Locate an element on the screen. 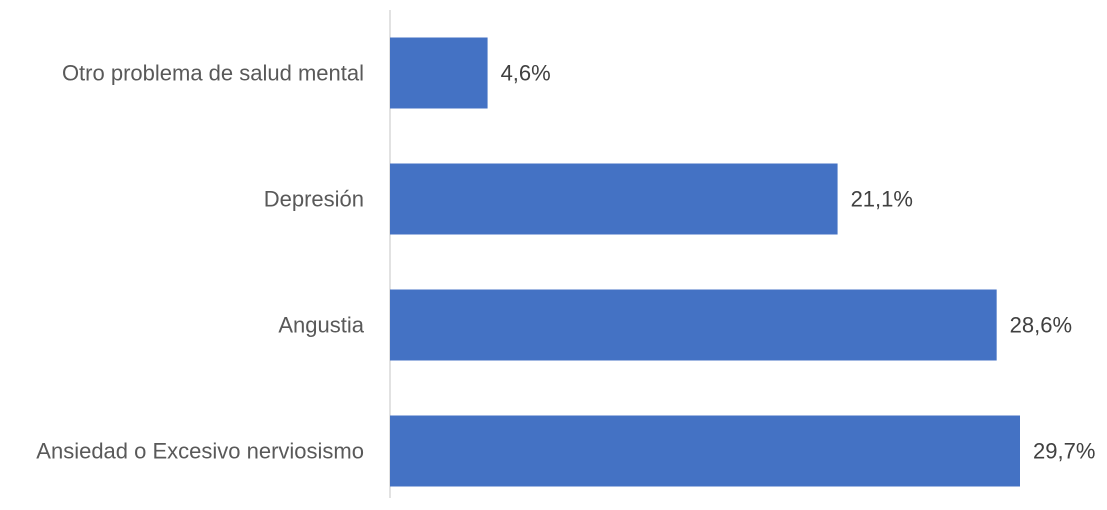 The width and height of the screenshot is (1107, 510). value-label-0: 4,6% is located at coordinates (526, 73).